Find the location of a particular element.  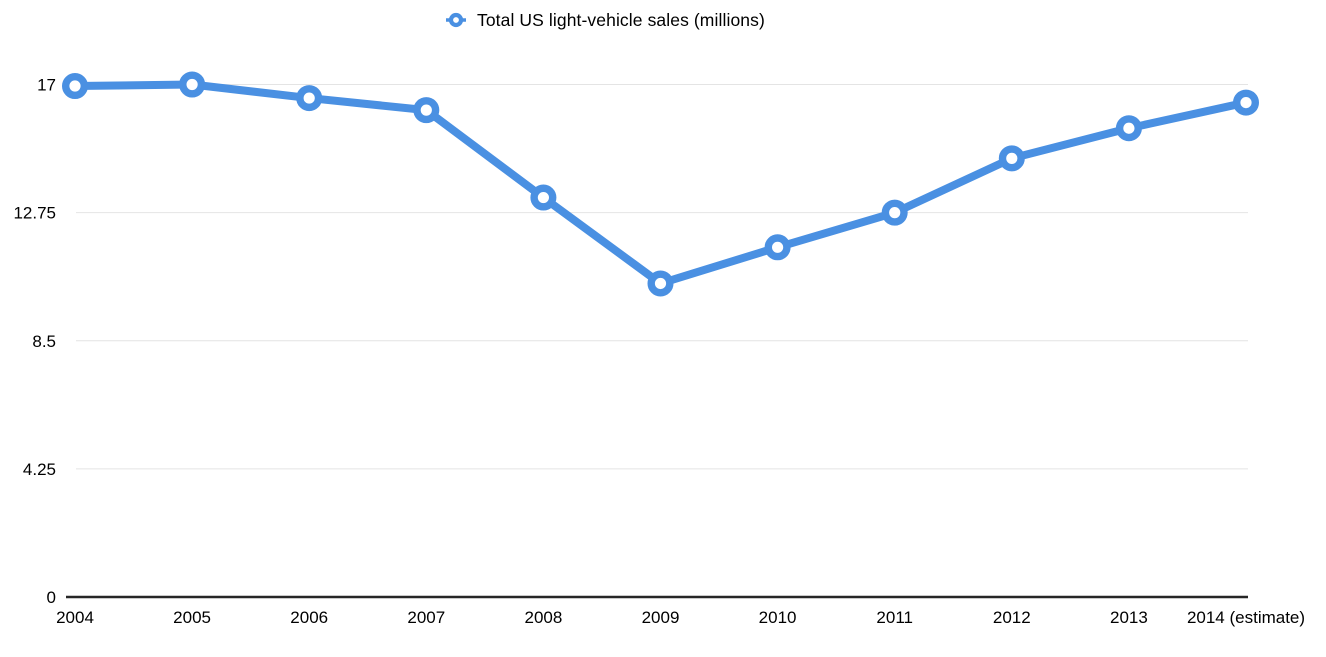

y-tick-label: 17 is located at coordinates (46, 85).